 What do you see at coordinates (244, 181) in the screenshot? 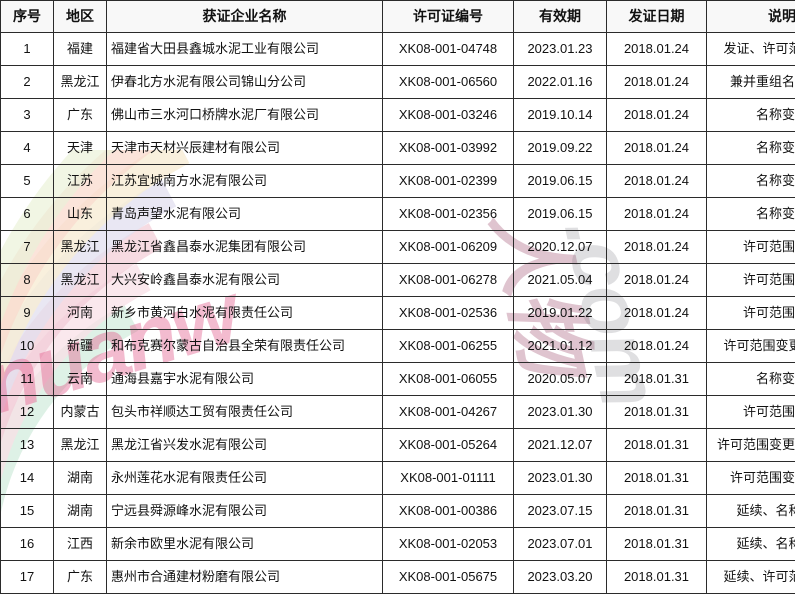
I see `cell-company-name: 江苏宜城南方水泥有限公司` at bounding box center [244, 181].